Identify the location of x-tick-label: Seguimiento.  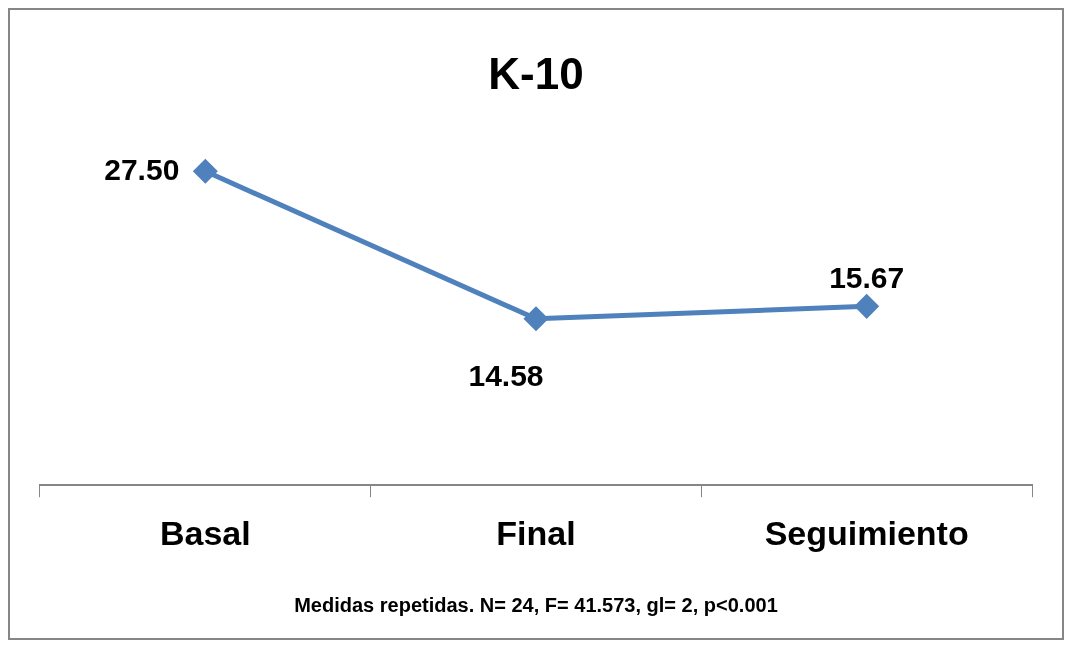
(866, 532).